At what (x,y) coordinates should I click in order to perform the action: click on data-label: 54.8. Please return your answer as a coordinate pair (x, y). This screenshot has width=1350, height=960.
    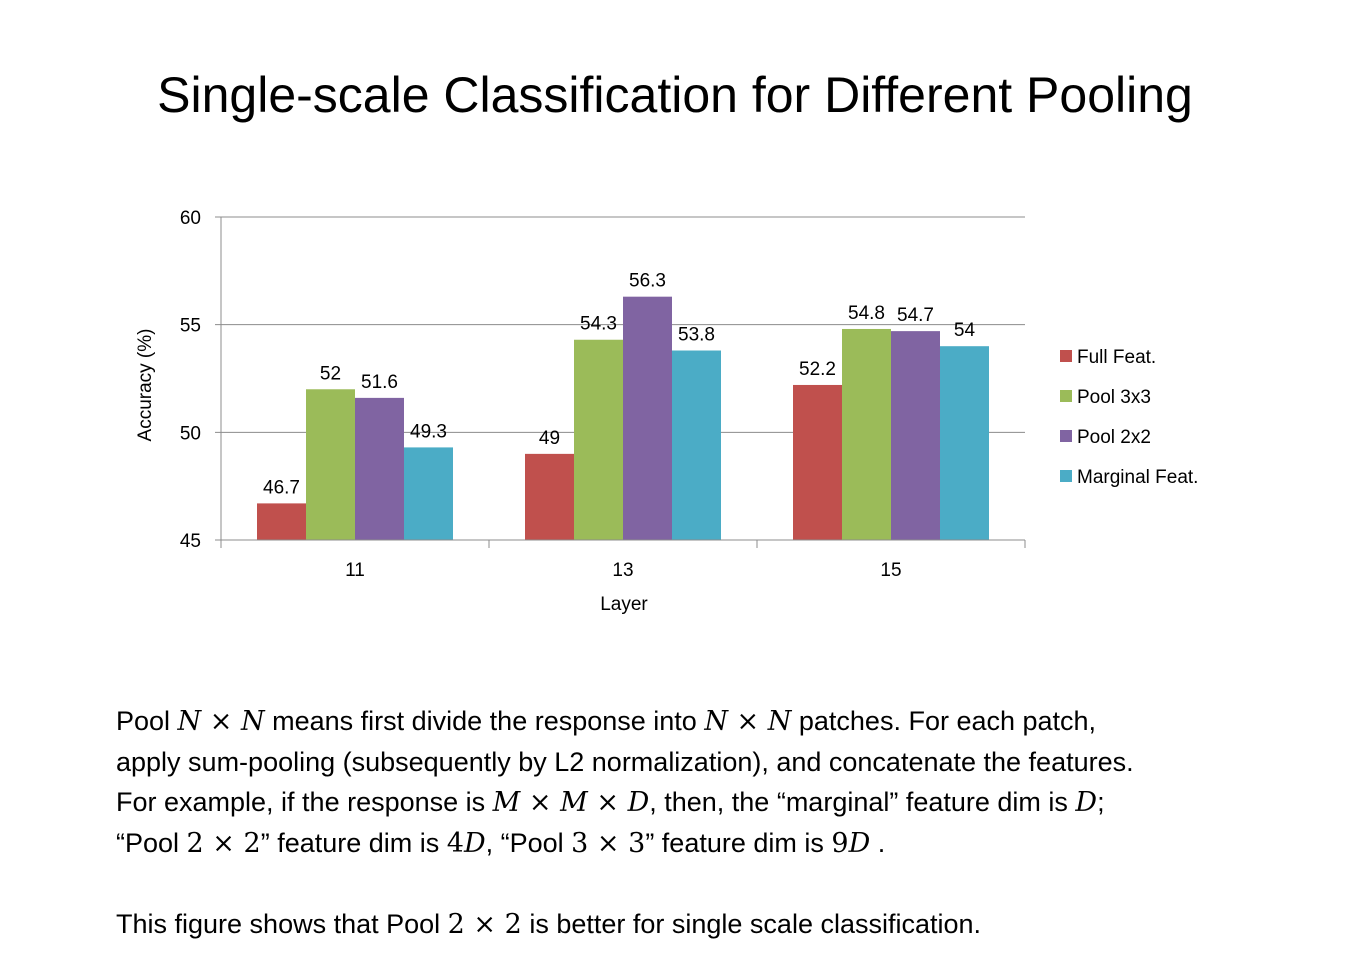
    Looking at the image, I should click on (866, 313).